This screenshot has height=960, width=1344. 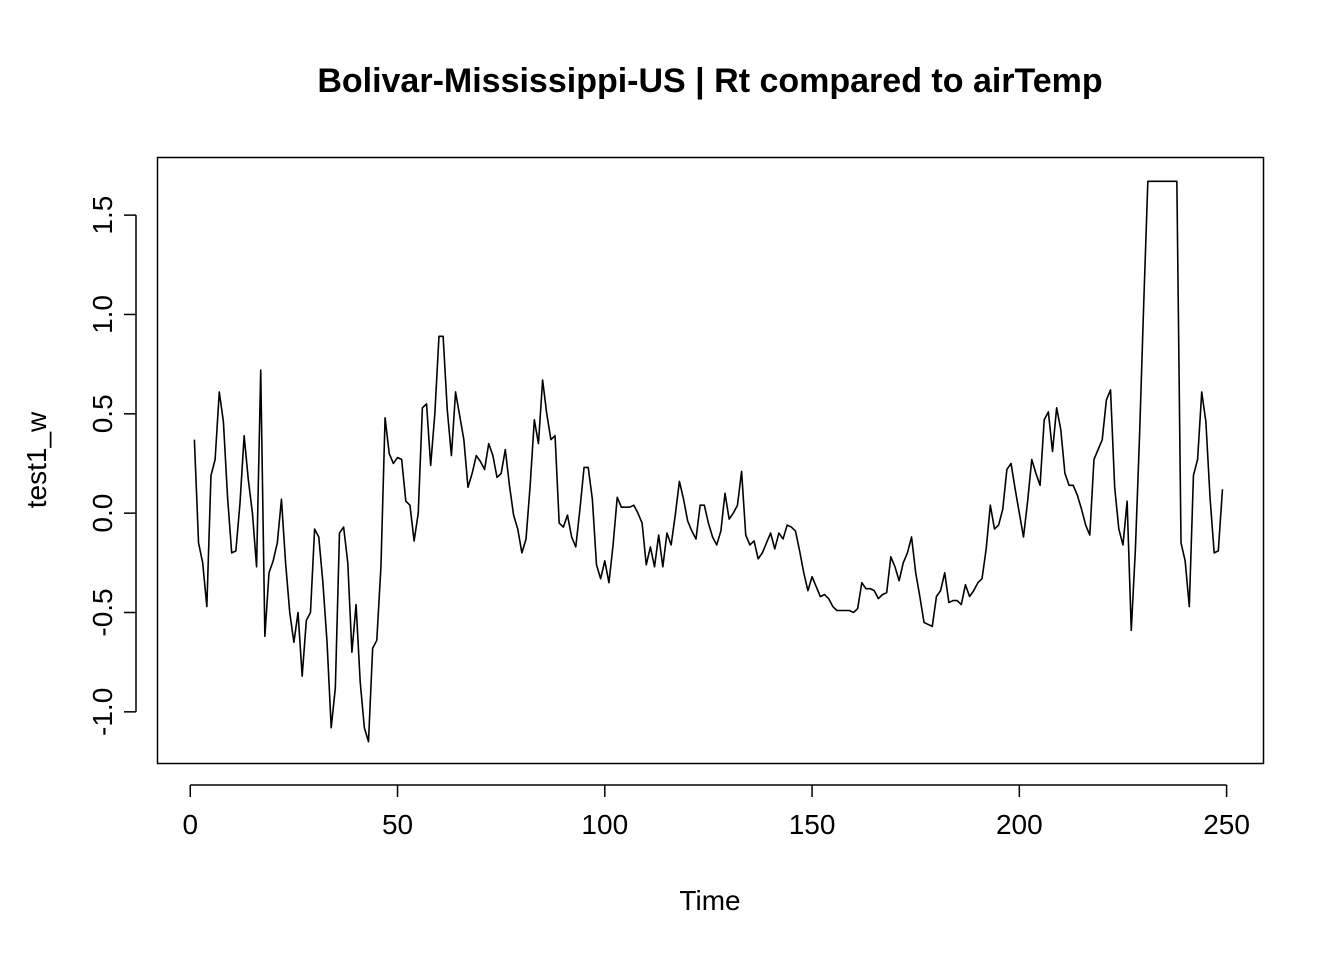 What do you see at coordinates (102, 513) in the screenshot?
I see `y-tick-label: 0.0` at bounding box center [102, 513].